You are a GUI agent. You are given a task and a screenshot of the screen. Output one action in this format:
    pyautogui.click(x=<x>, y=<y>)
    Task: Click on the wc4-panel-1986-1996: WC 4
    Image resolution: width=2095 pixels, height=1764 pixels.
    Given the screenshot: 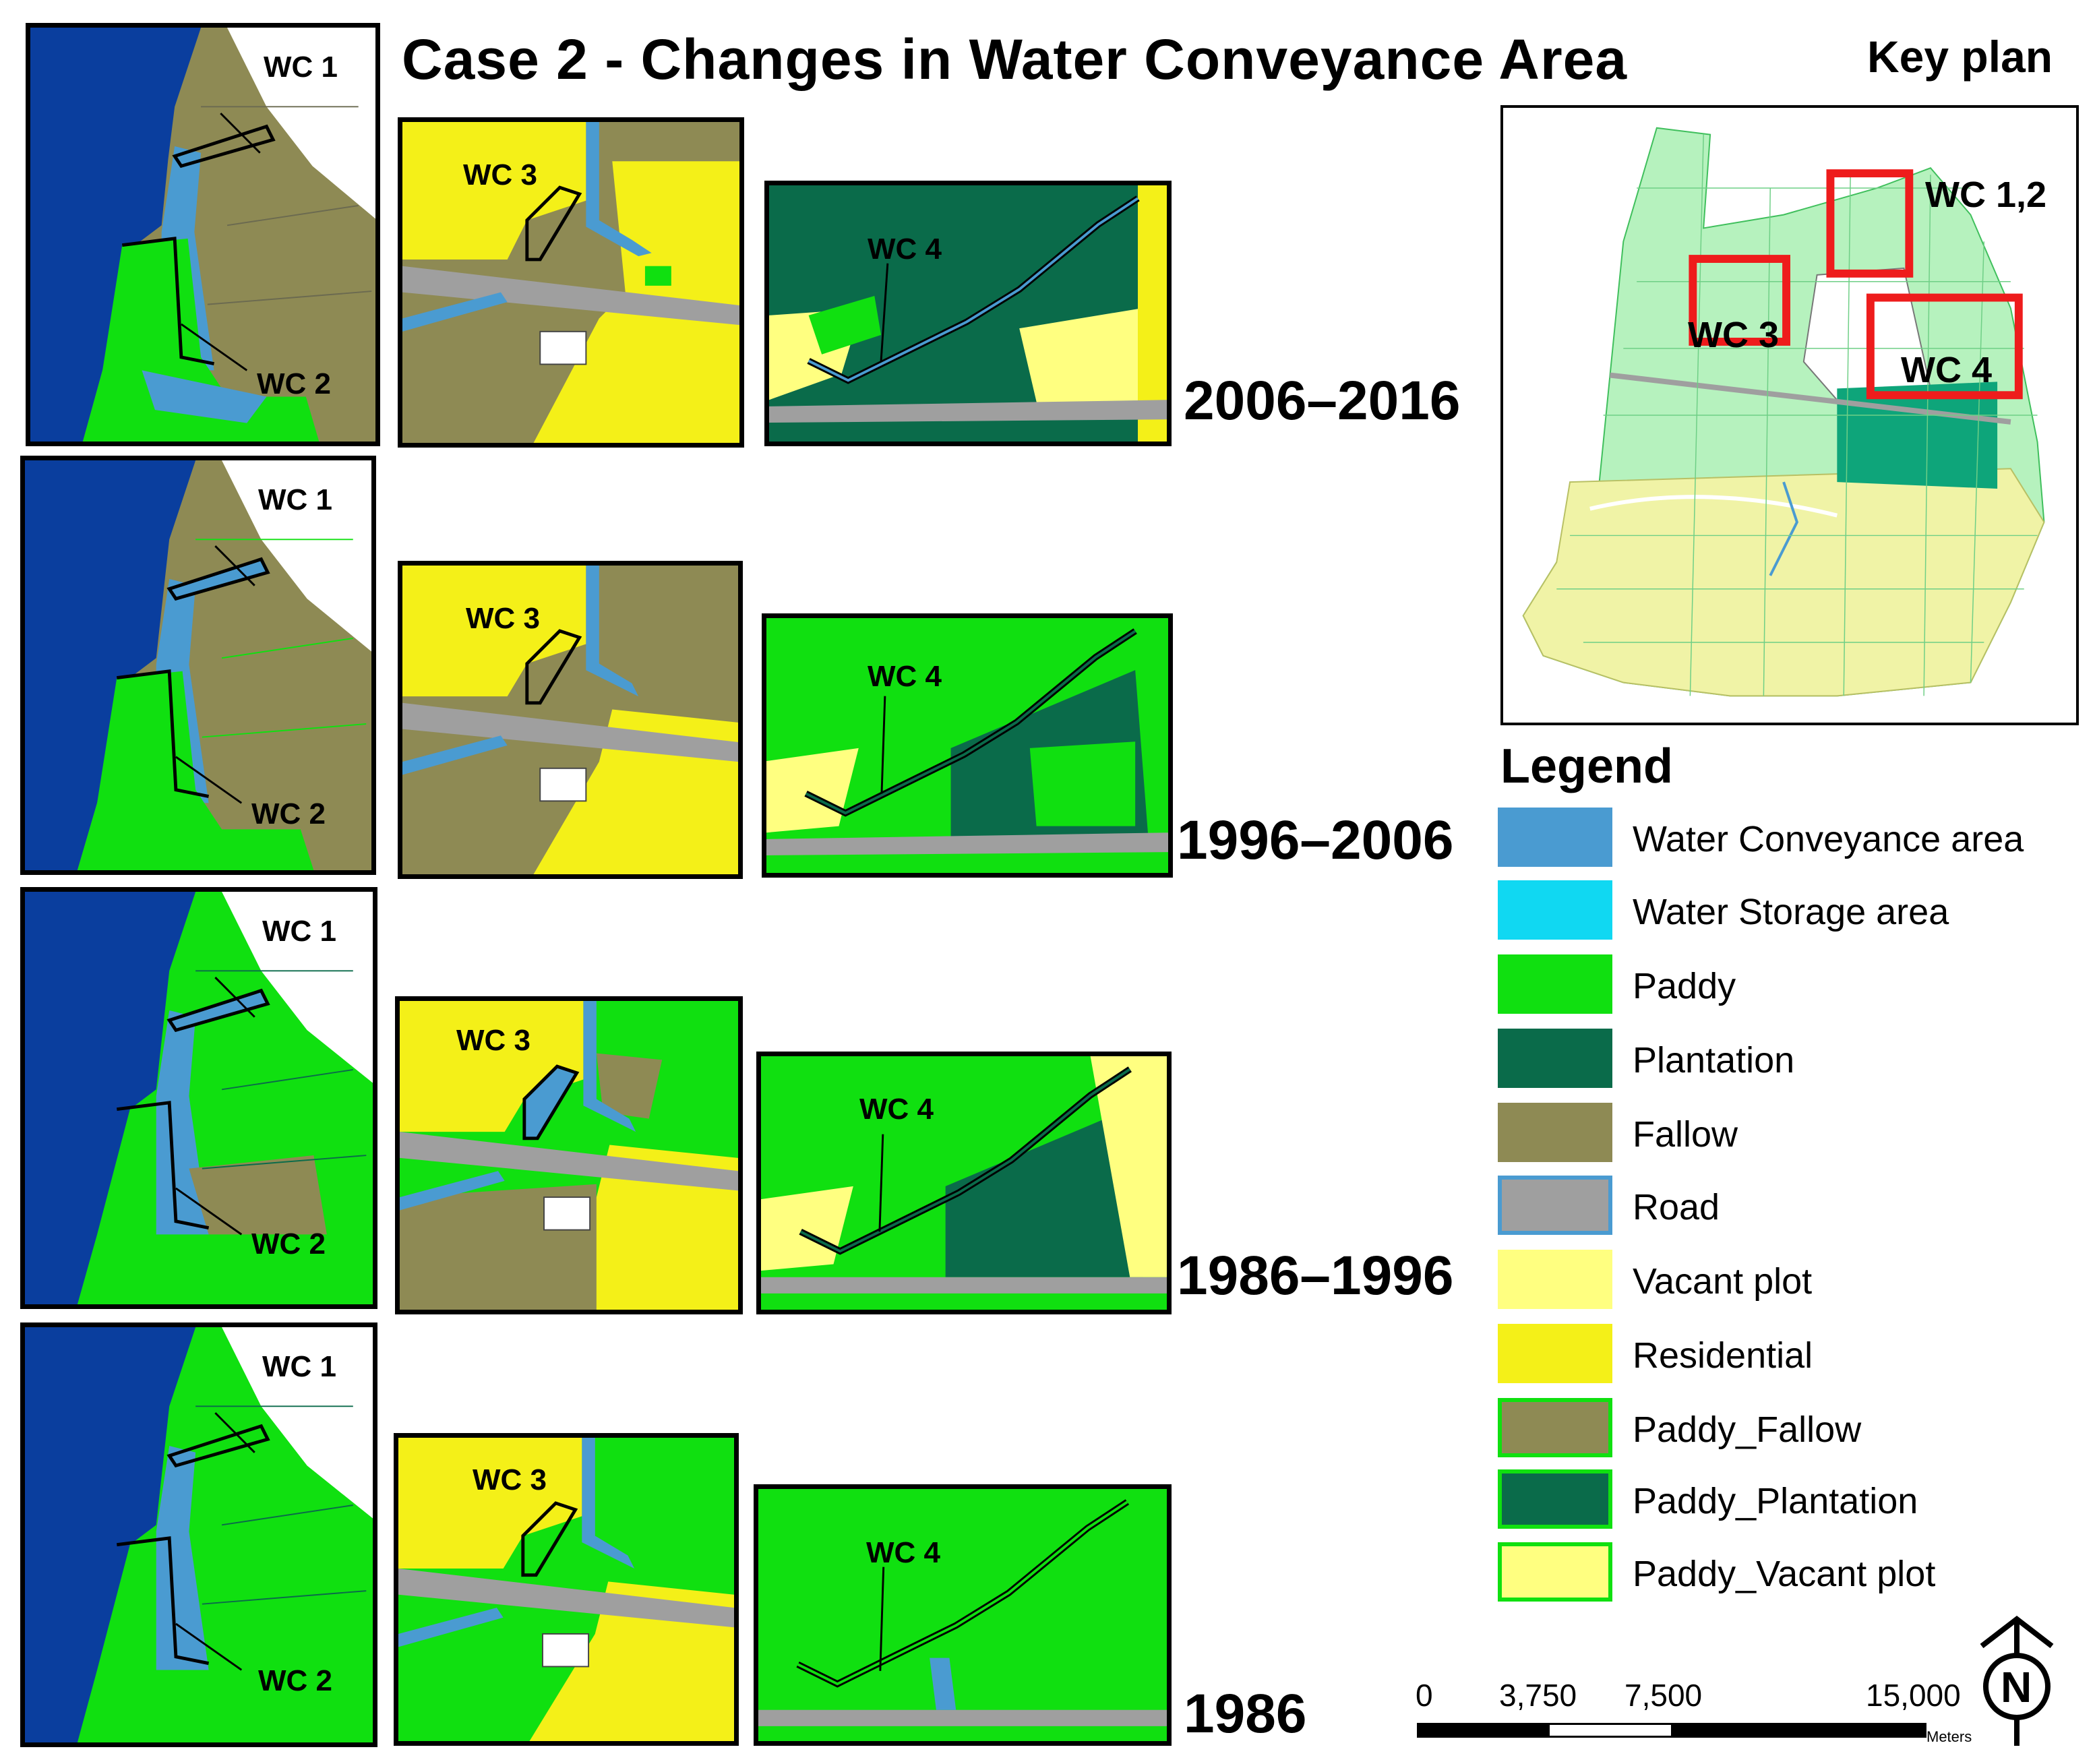 What is the action you would take?
    pyautogui.click(x=964, y=1183)
    